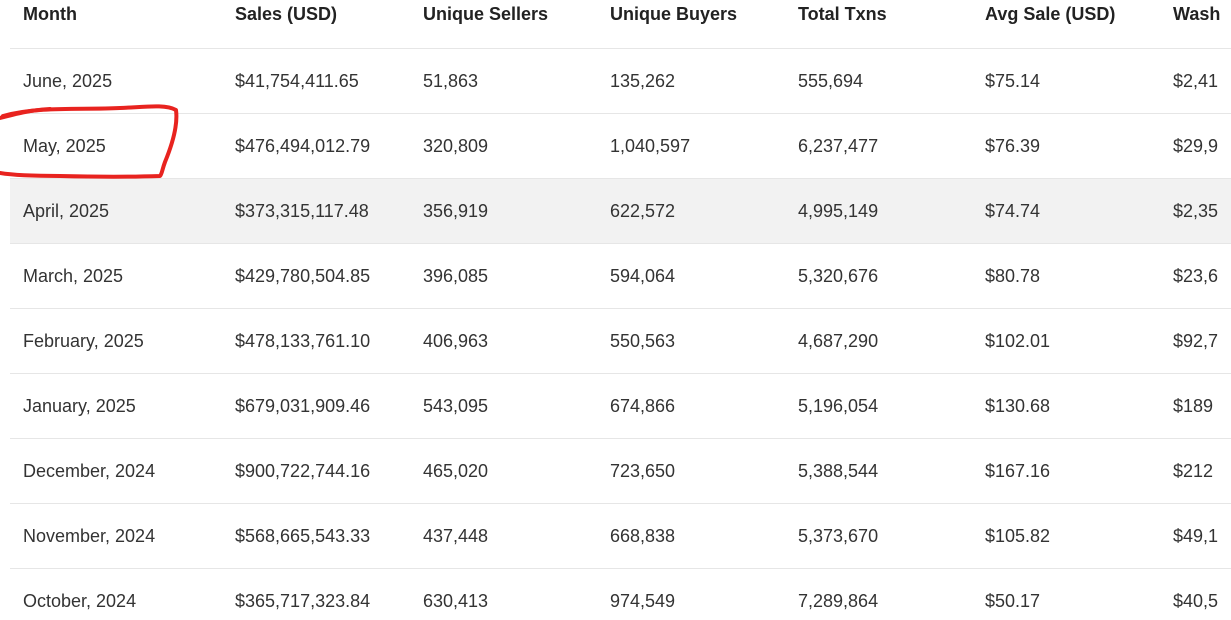 This screenshot has width=1231, height=620. I want to click on cell-avg-sale: $76.39, so click(1066, 146).